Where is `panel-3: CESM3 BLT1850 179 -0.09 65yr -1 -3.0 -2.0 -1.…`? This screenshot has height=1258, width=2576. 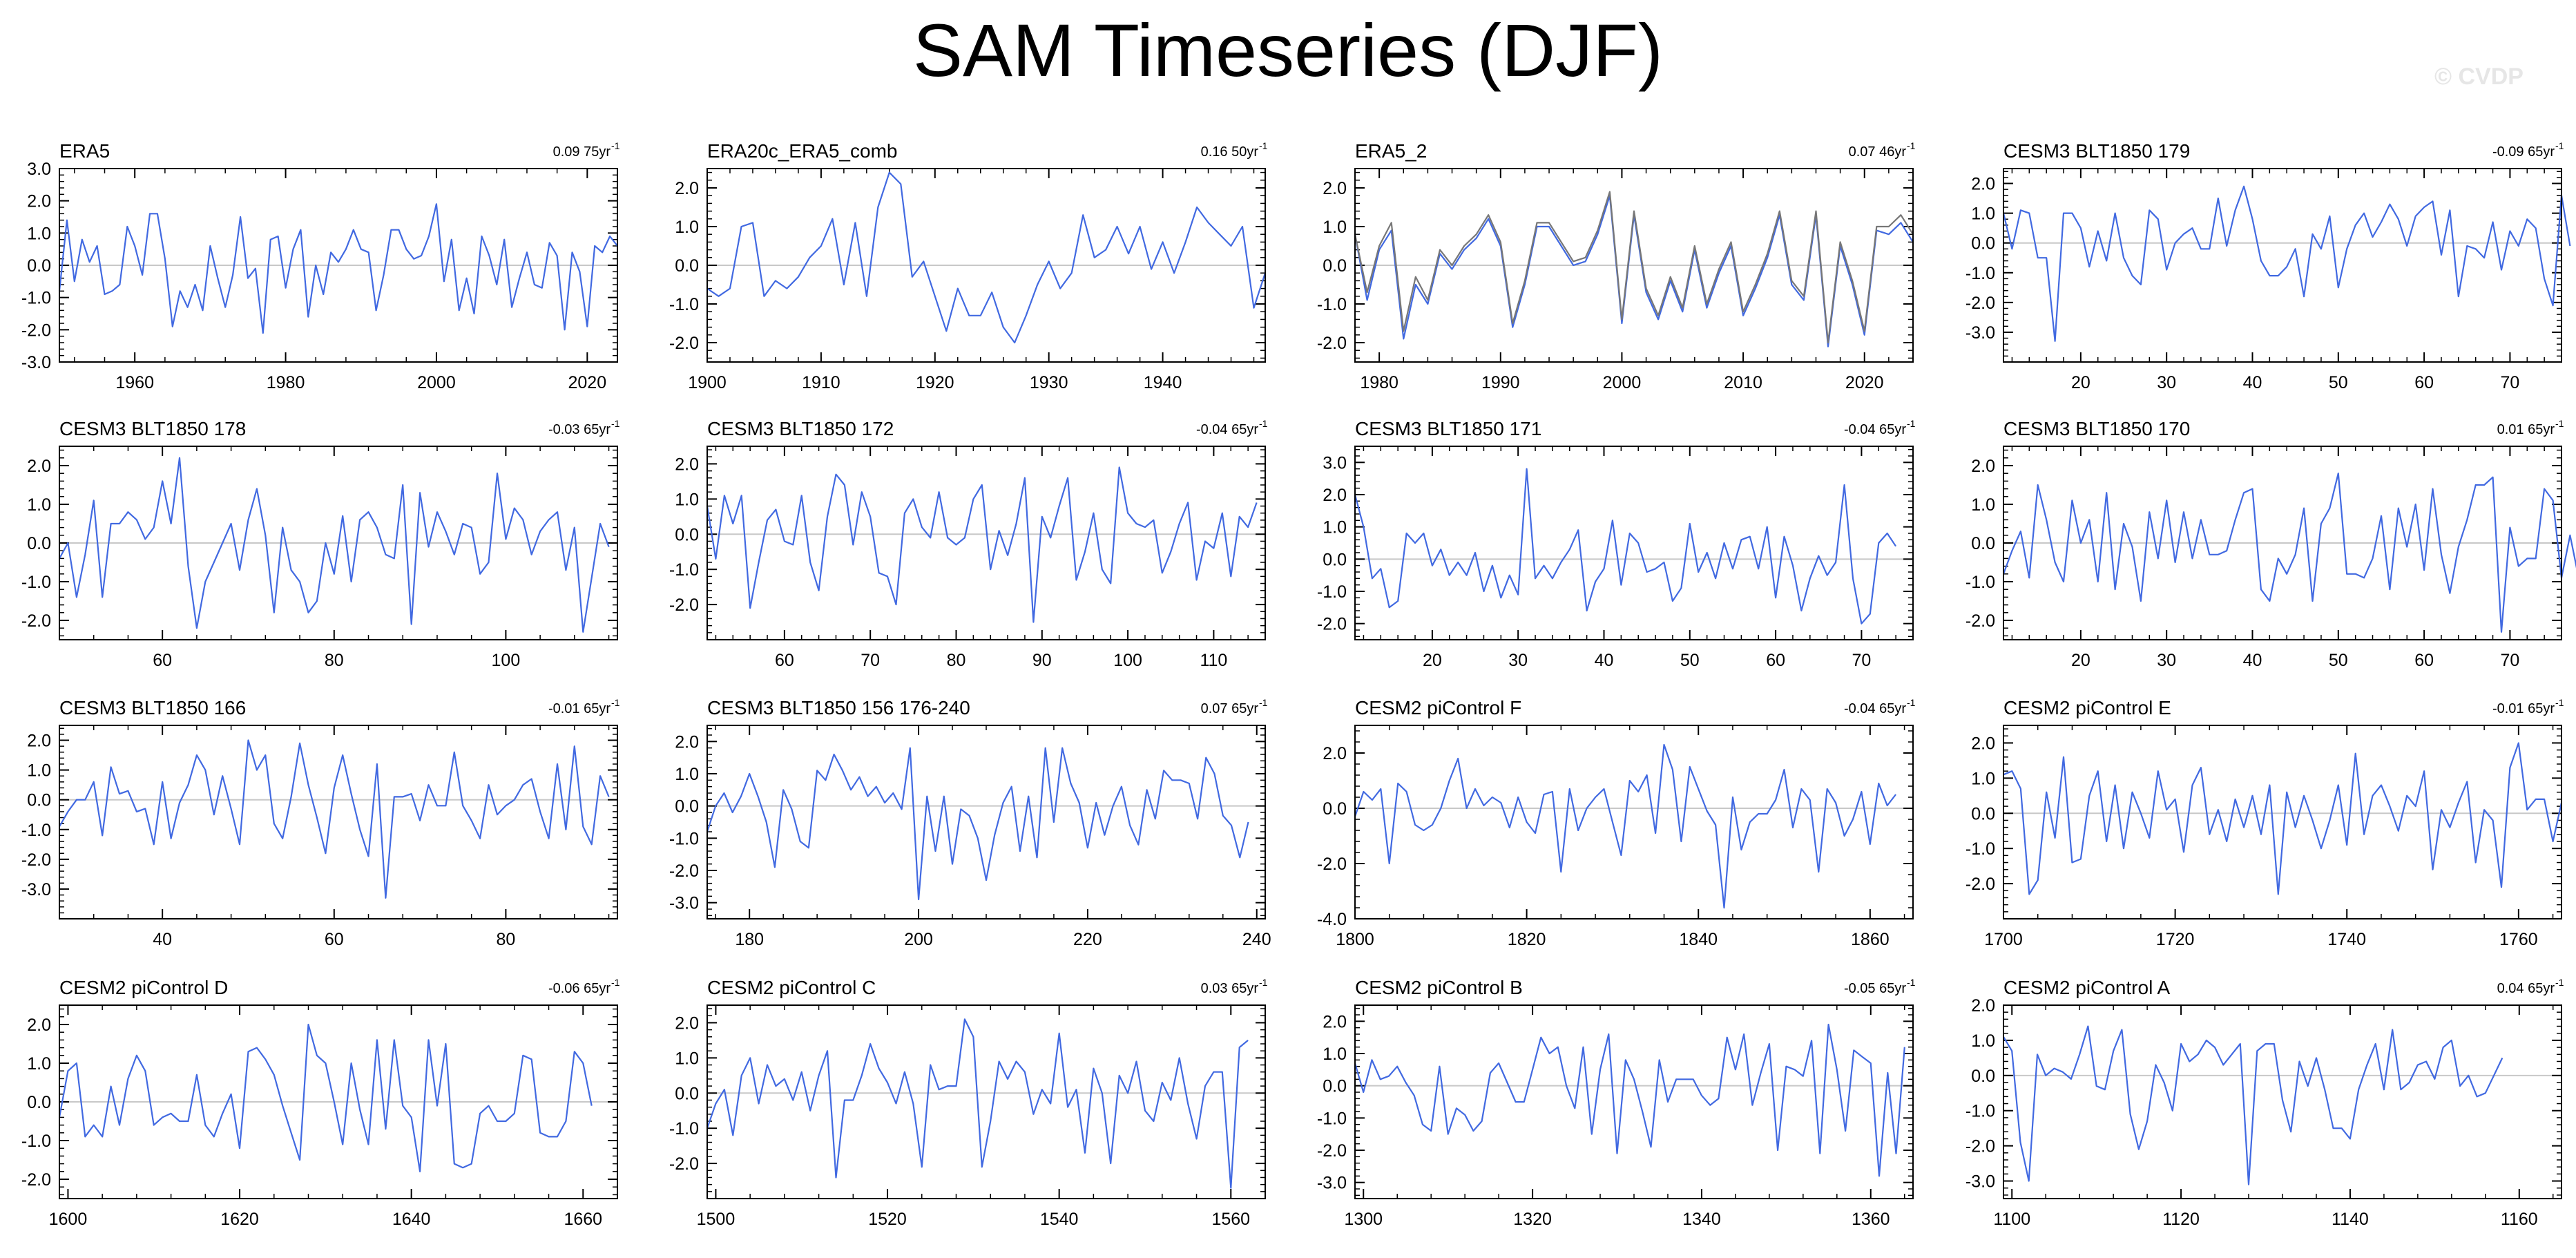 panel-3: CESM3 BLT1850 179 -0.09 65yr -1 -3.0 -2.0 -1.… is located at coordinates (2268, 266).